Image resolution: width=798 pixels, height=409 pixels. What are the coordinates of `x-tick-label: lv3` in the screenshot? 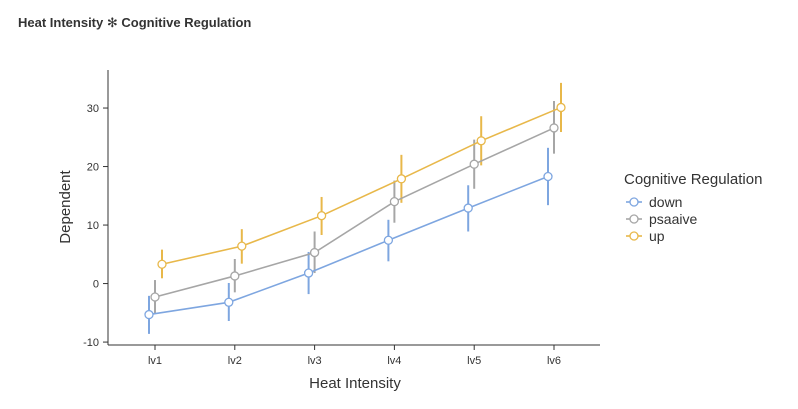 It's located at (315, 361).